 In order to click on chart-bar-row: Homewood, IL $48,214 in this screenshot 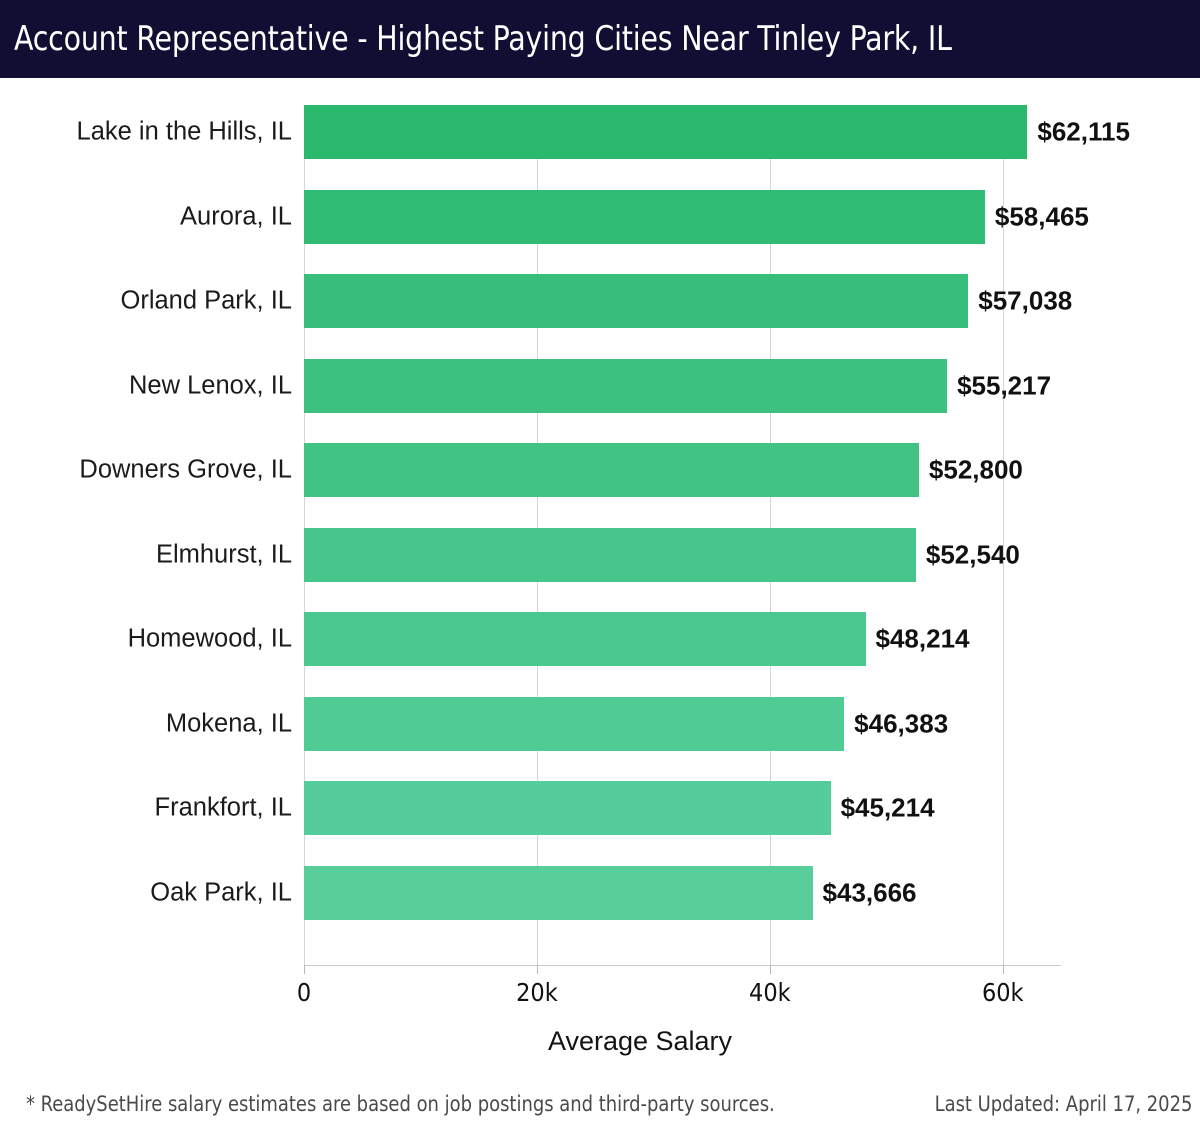, I will do `click(600, 639)`.